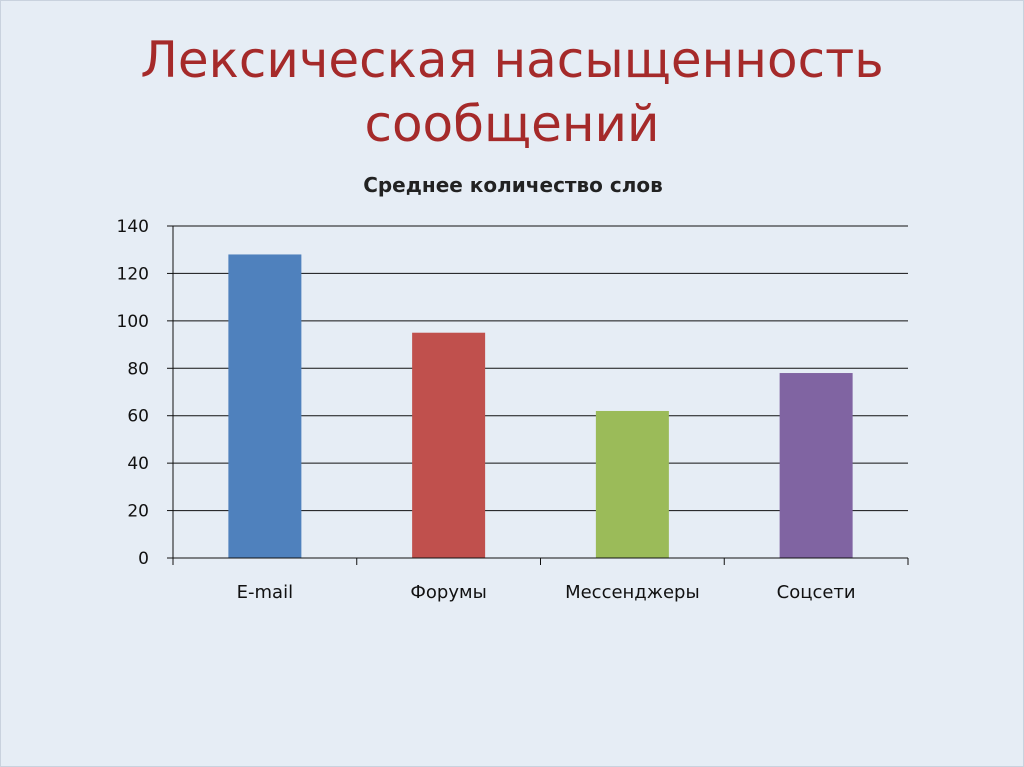 Image resolution: width=1024 pixels, height=767 pixels. What do you see at coordinates (138, 417) in the screenshot?
I see `y-tick-label: 60` at bounding box center [138, 417].